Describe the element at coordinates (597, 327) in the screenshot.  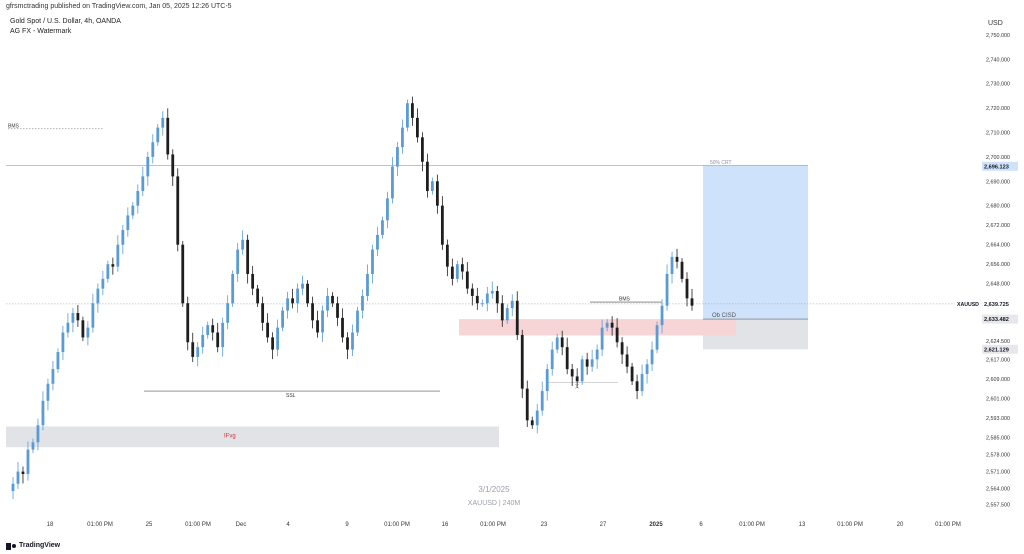
I see `ob-cisd-zone` at that location.